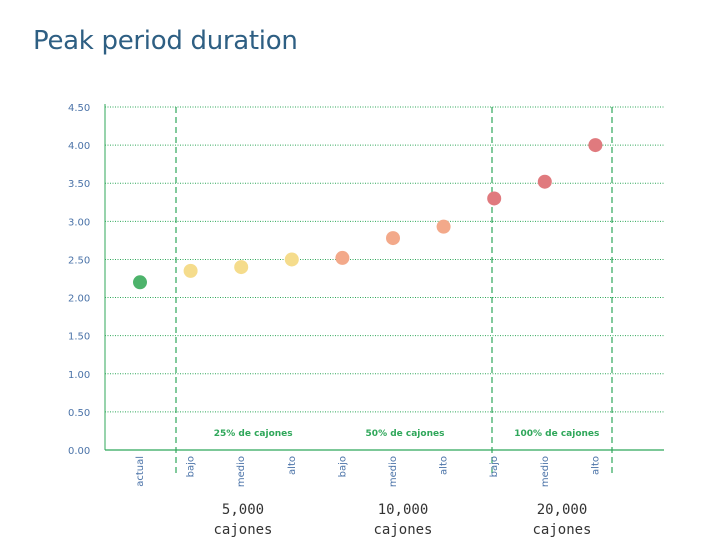 Image resolution: width=720 pixels, height=540 pixels. Describe the element at coordinates (403, 520) in the screenshot. I see `bottom-label-10000: 10,000 cajones` at that location.